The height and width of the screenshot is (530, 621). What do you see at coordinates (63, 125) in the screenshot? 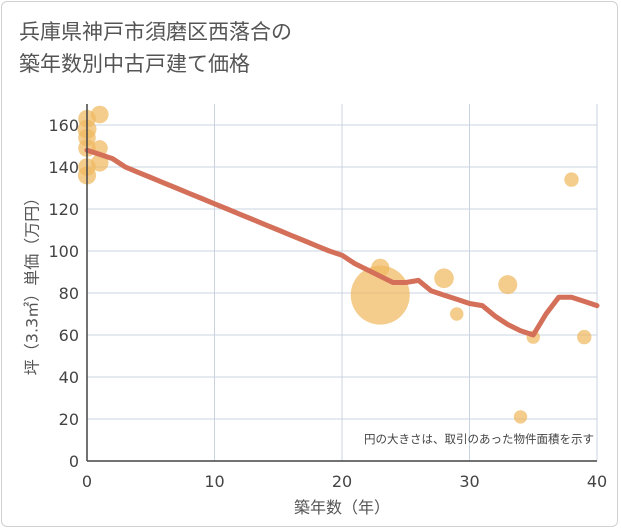
I see `y-tick-label-160: 160` at bounding box center [63, 125].